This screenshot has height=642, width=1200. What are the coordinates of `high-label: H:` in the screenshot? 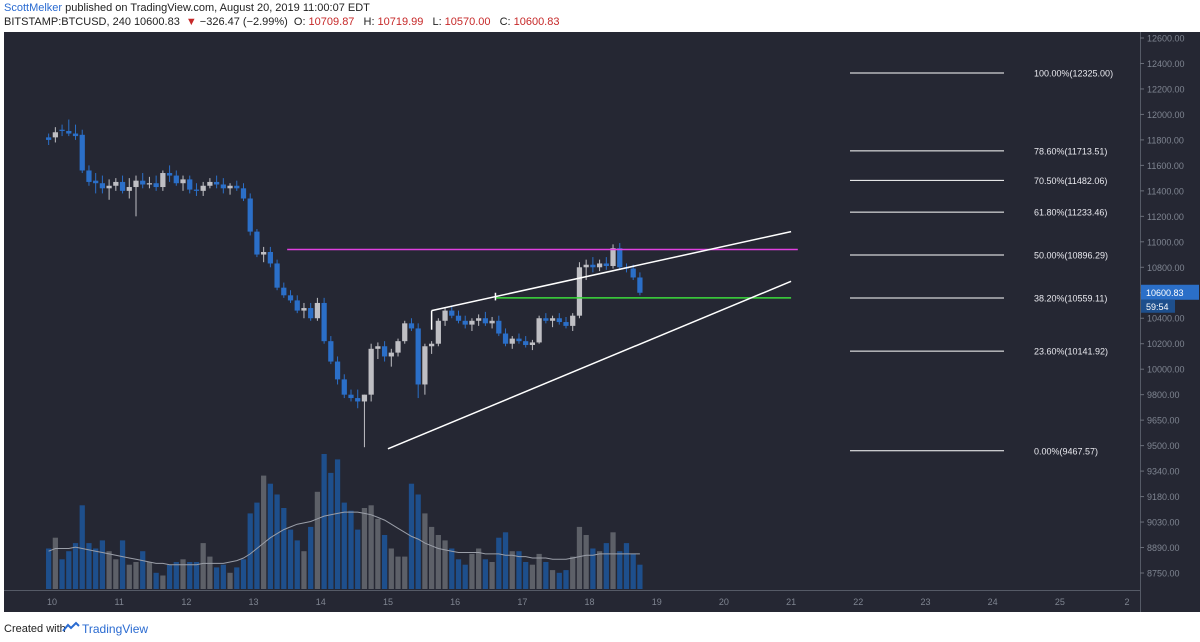 It's located at (369, 22).